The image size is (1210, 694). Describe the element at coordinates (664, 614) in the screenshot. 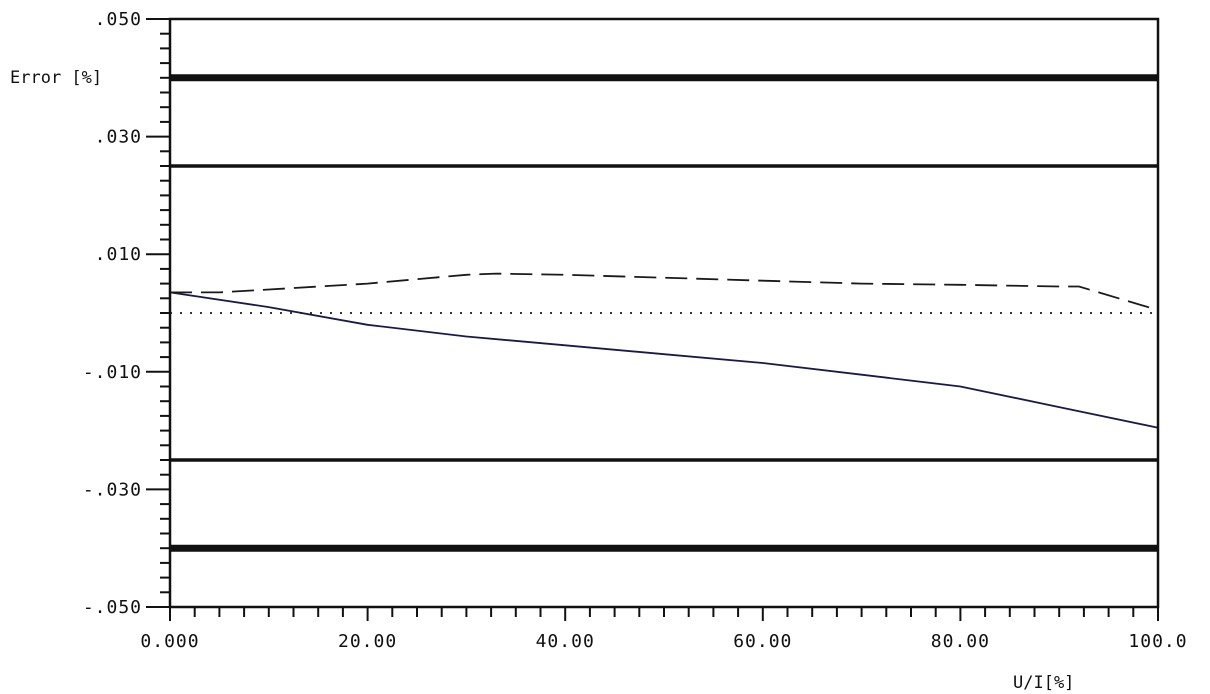

I see `x-axis-ticks` at that location.